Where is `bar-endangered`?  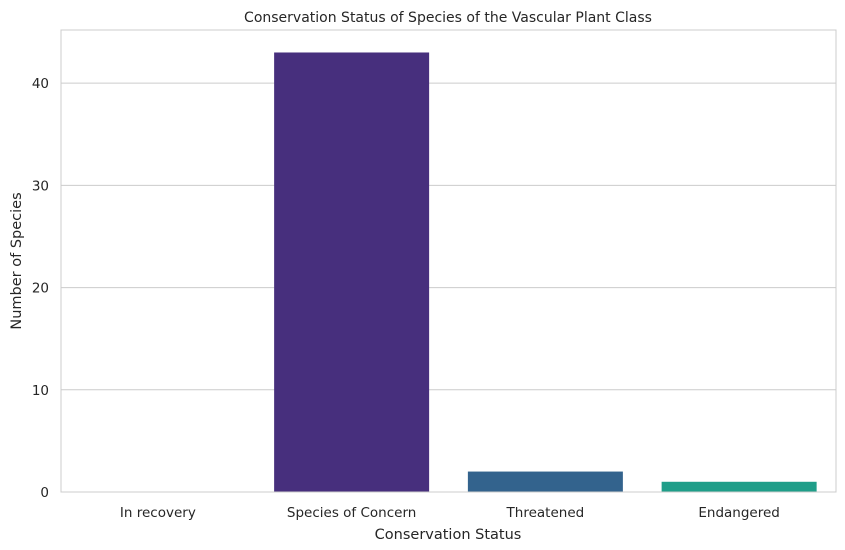 bar-endangered is located at coordinates (739, 486).